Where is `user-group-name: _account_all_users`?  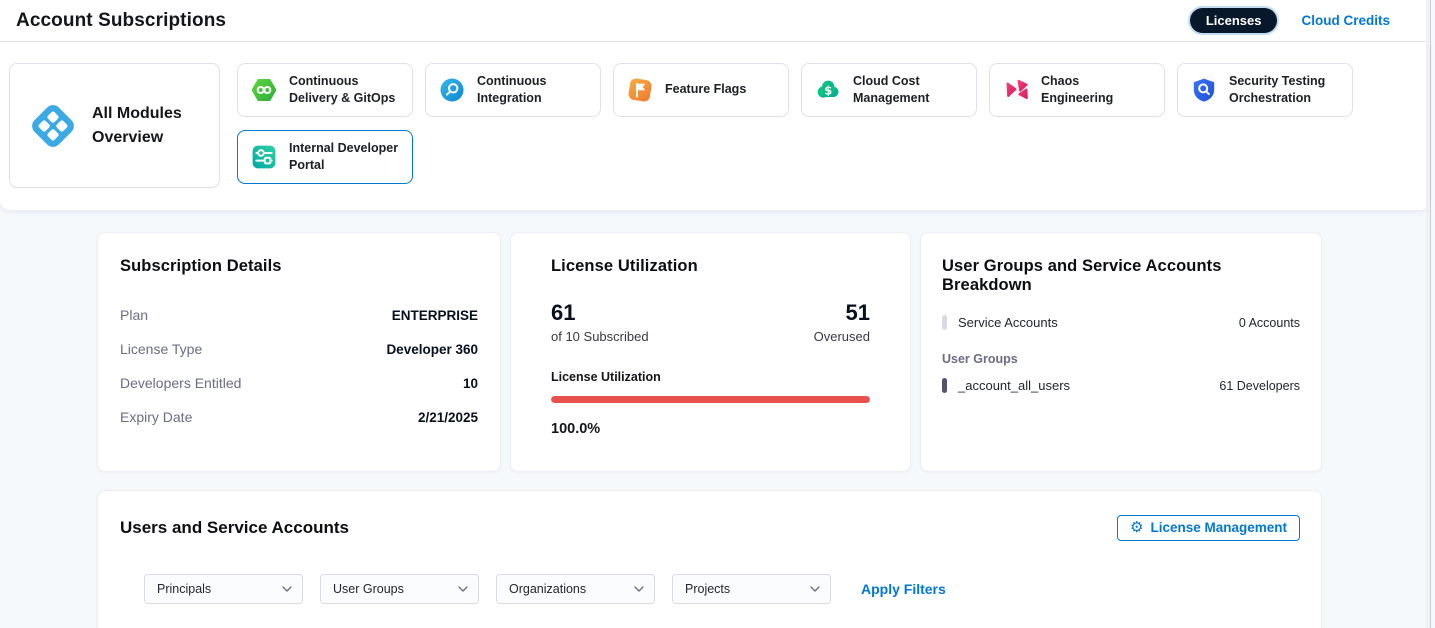 user-group-name: _account_all_users is located at coordinates (1014, 385).